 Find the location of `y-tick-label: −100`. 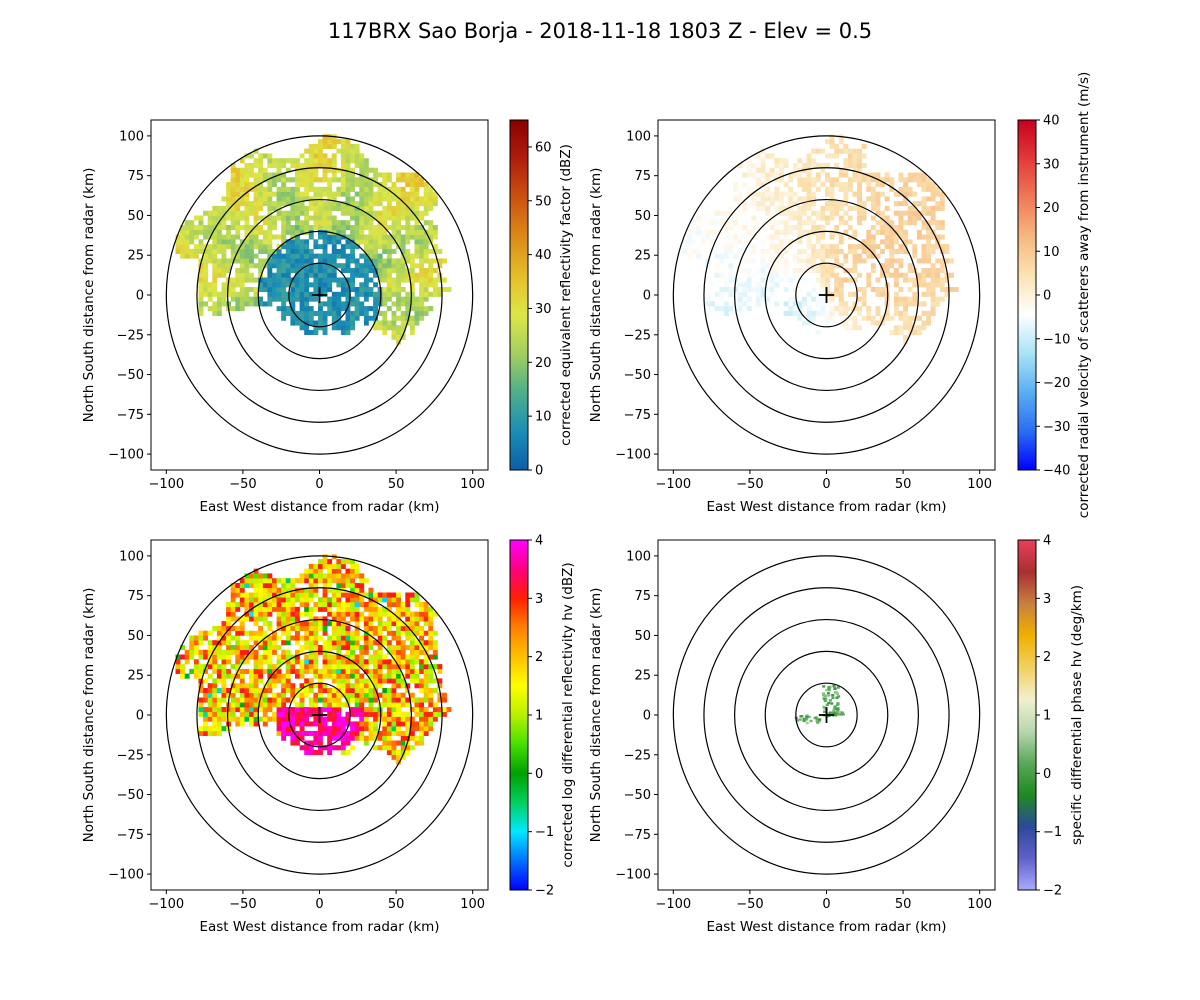

y-tick-label: −100 is located at coordinates (126, 455).